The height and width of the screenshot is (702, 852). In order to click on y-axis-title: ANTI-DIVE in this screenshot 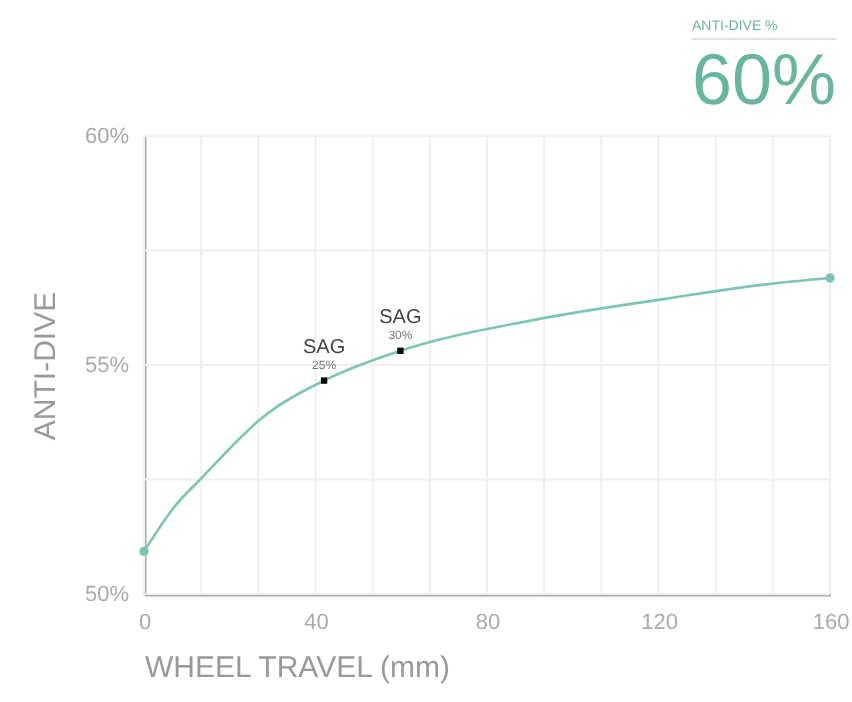, I will do `click(45, 366)`.